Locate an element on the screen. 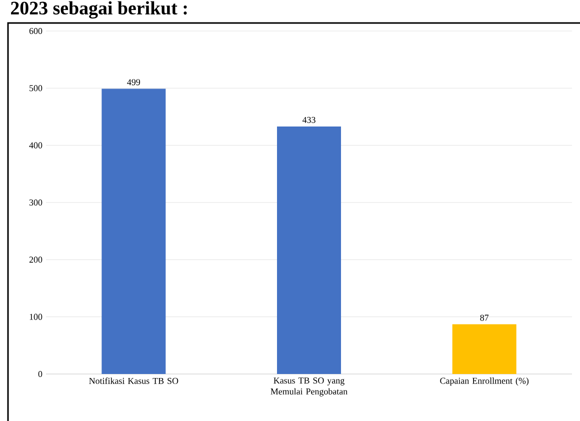  data-label: 499 is located at coordinates (133, 82).